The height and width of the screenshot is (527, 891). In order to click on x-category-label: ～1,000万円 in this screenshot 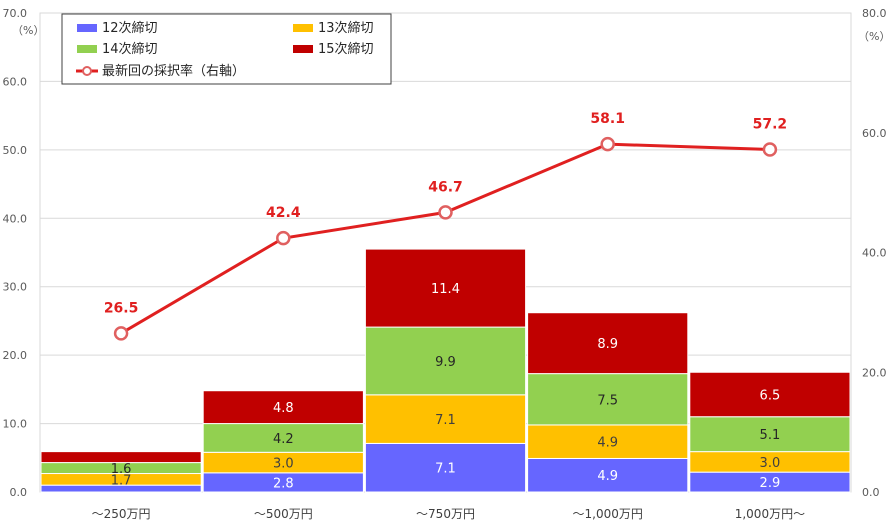, I will do `click(608, 514)`.